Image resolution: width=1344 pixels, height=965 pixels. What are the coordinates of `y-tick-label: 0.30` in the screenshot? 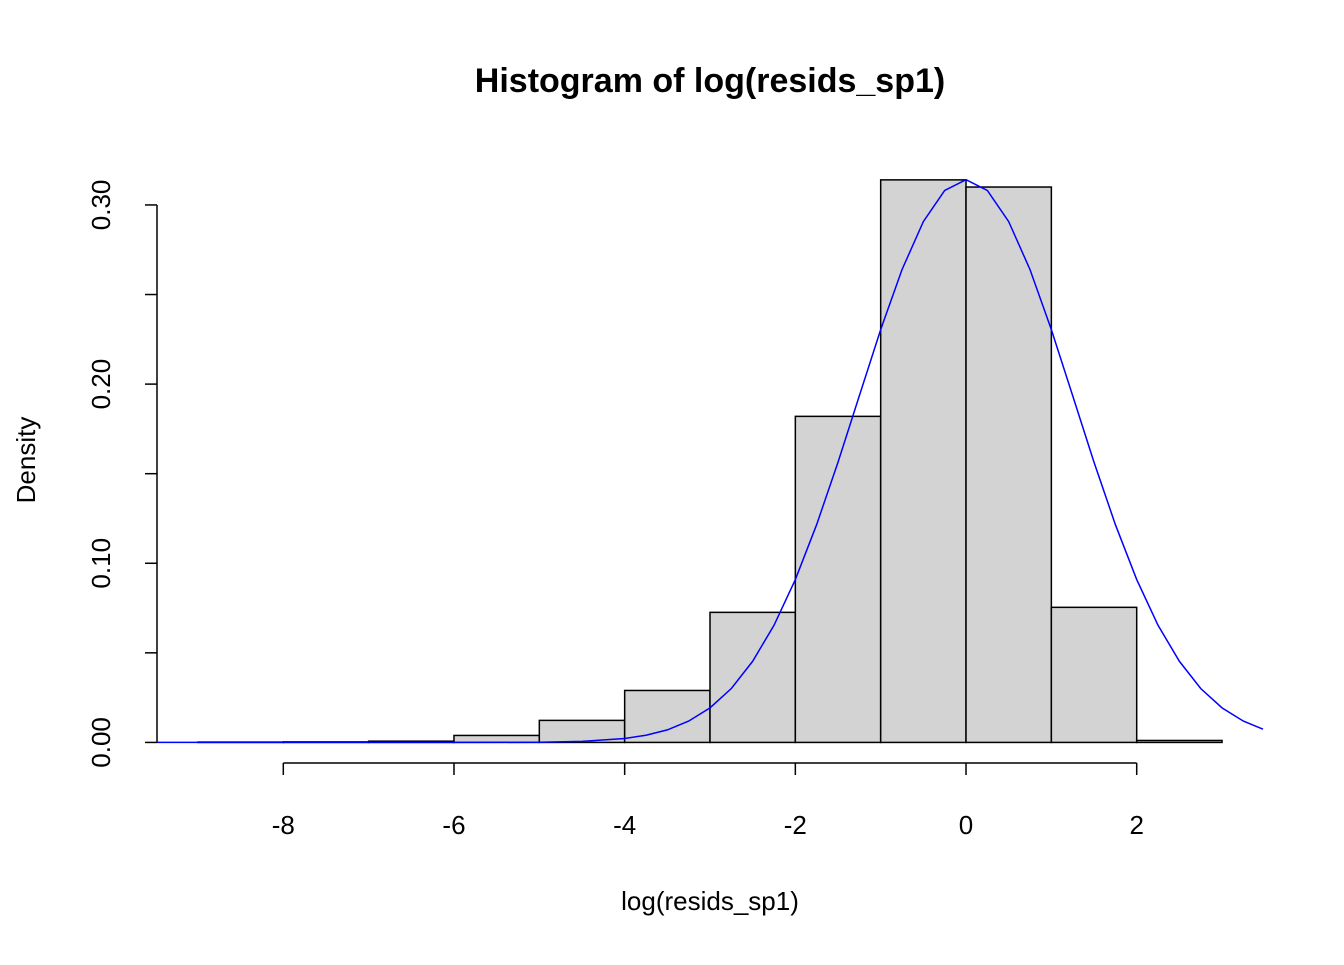 It's located at (101, 205).